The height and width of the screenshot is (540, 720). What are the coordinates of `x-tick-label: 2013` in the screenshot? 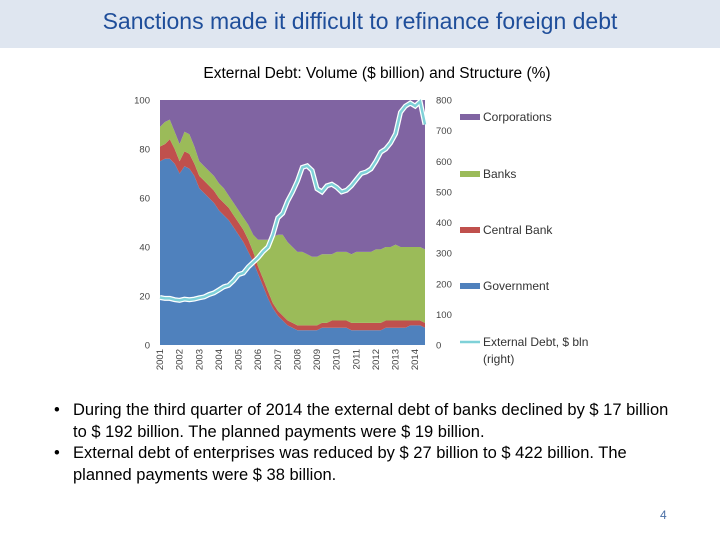 It's located at (396, 359).